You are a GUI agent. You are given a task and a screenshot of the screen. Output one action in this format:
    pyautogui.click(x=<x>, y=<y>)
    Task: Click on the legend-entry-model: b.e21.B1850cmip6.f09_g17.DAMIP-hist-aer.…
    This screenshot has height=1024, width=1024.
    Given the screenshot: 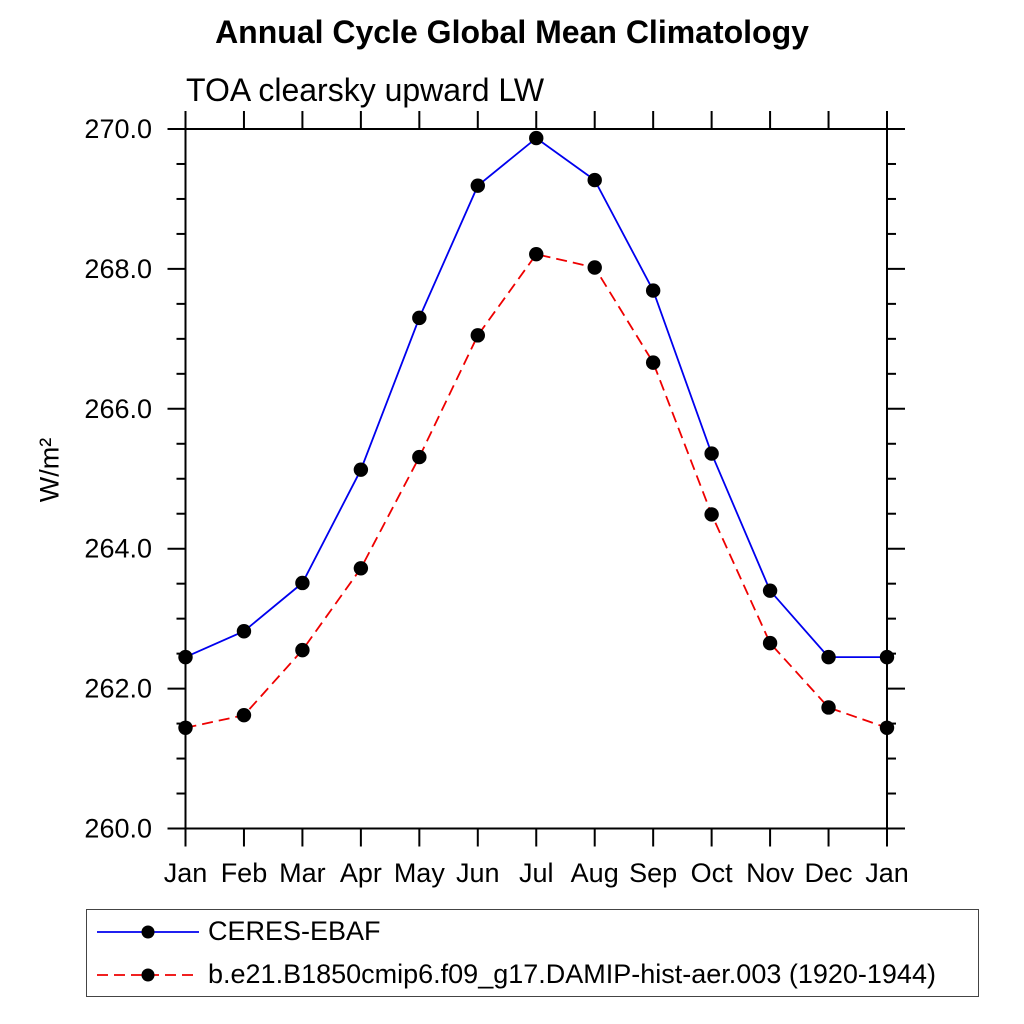 What is the action you would take?
    pyautogui.click(x=532, y=974)
    